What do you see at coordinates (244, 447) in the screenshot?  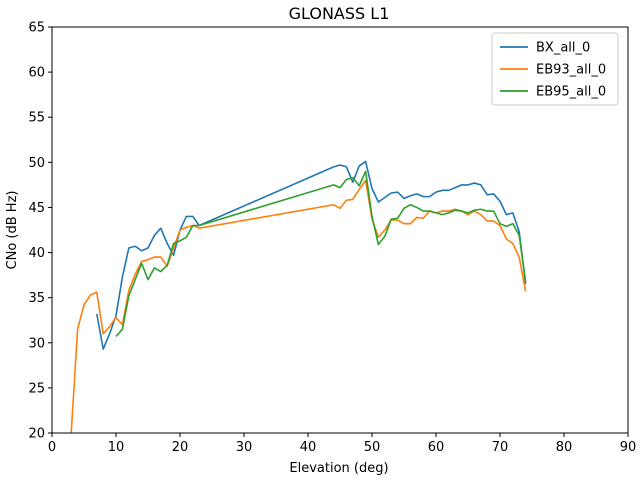 I see `x-tick-label: 30` at bounding box center [244, 447].